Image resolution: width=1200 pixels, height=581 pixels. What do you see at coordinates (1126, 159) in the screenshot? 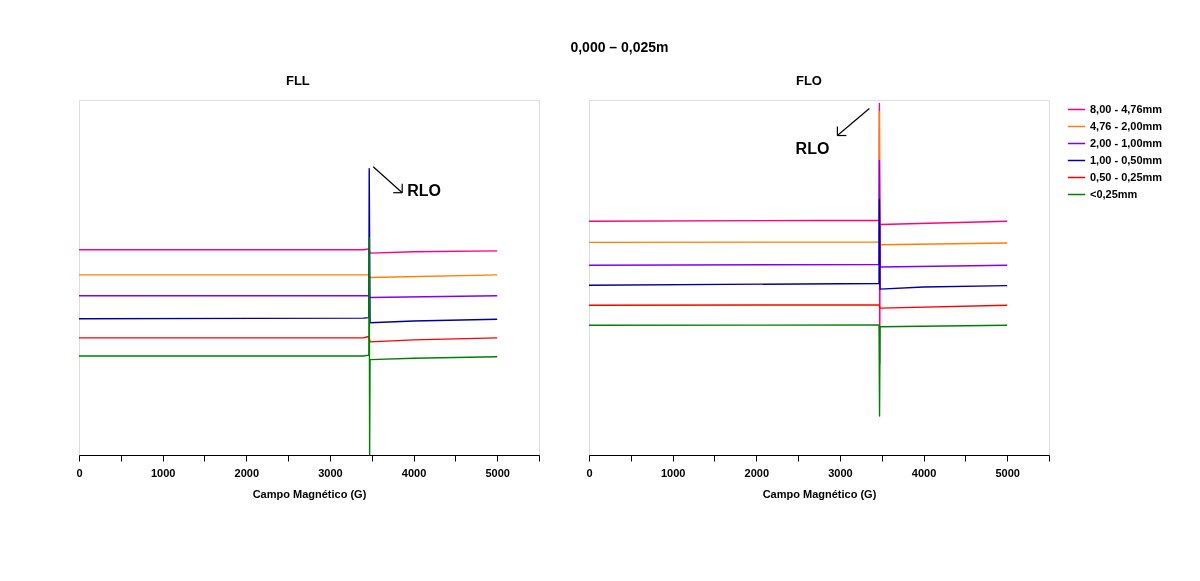
I see `legend-label: 1,00 - 0,50mm` at bounding box center [1126, 159].